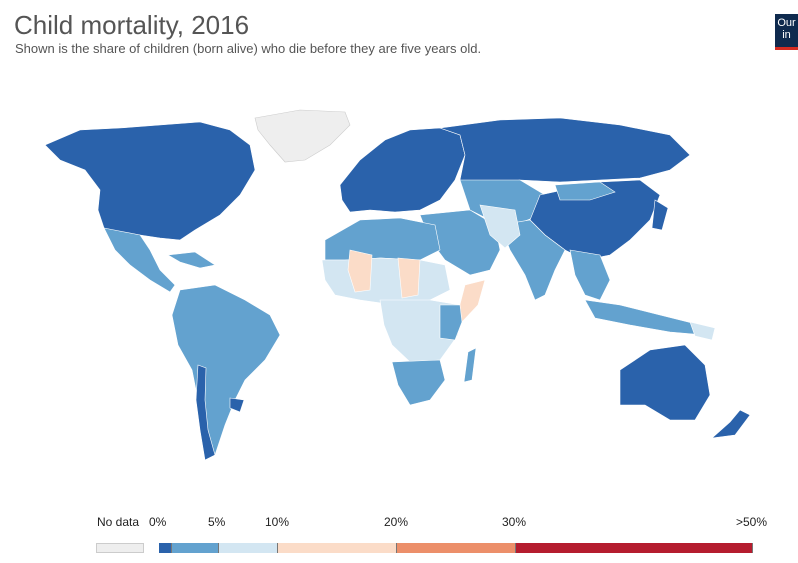 This screenshot has width=798, height=563. I want to click on region-afpak, so click(500, 226).